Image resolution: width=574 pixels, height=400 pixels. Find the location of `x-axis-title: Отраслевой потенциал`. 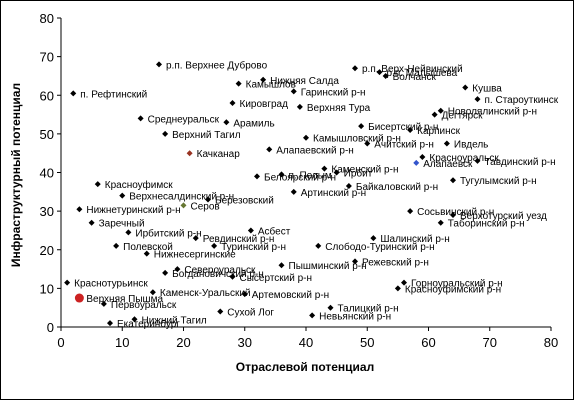

x-axis-title: Отраслевой потенциал is located at coordinates (305, 367).